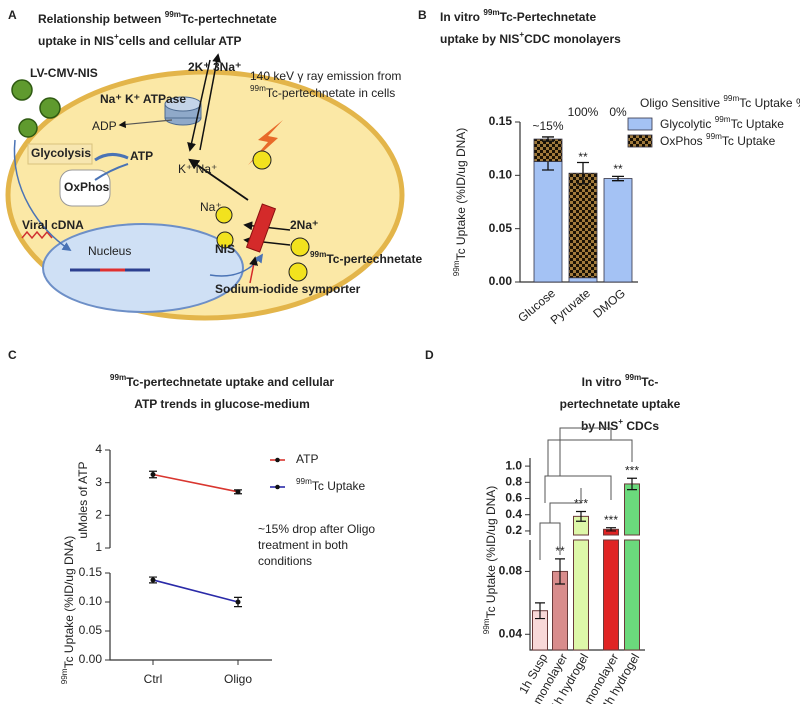  I want to click on text-run: CDC monolayers, so click(572, 39).